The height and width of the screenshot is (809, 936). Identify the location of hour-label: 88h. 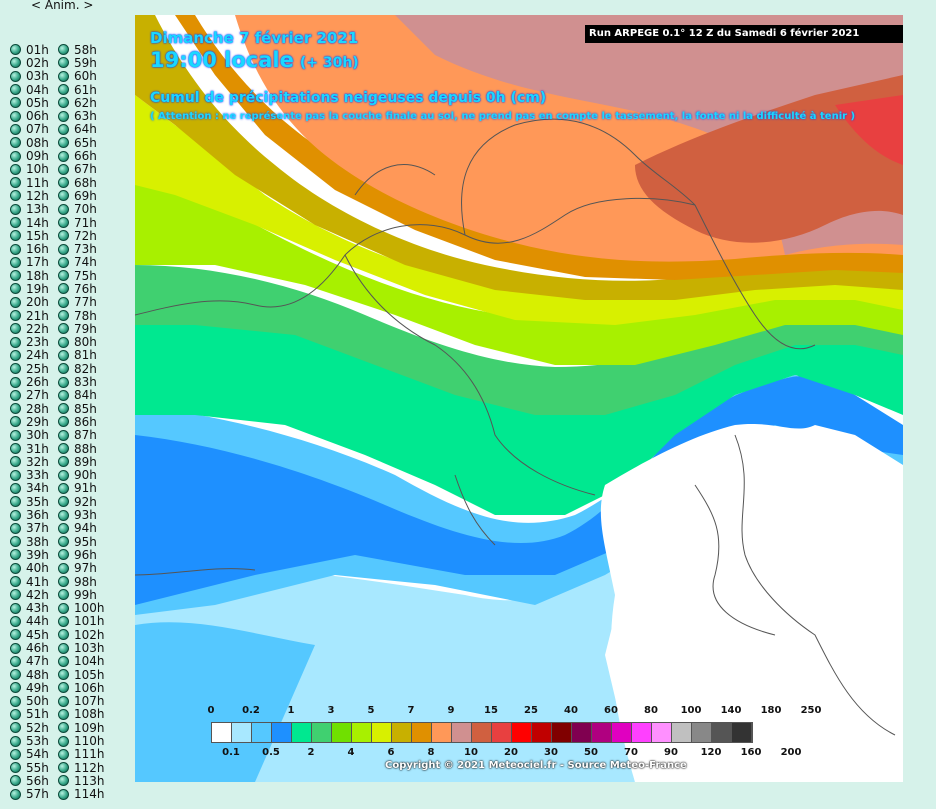
(85, 448).